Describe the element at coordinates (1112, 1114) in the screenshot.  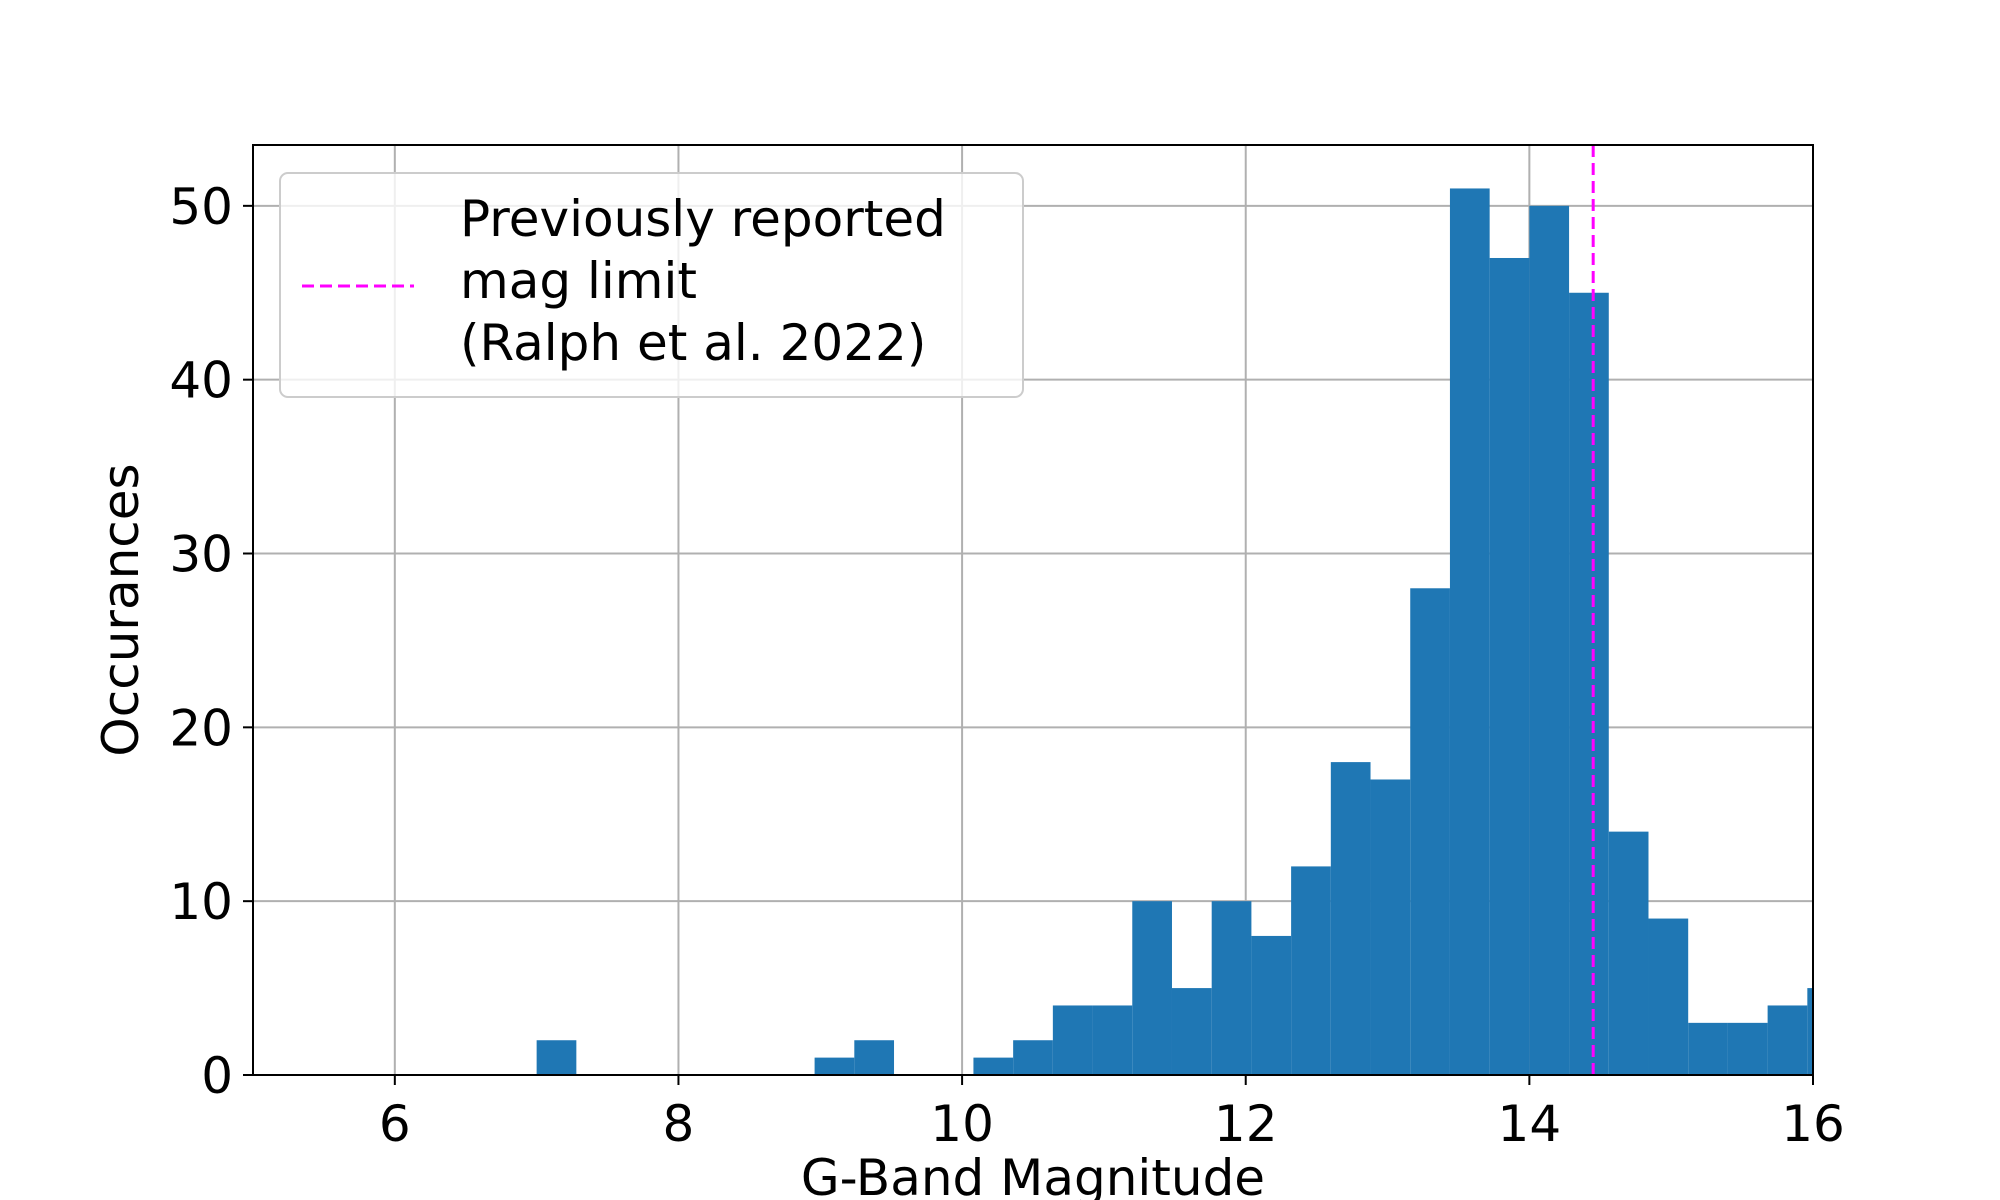
I see `x-axis-ticks: 6 8 10 12 14 16` at that location.